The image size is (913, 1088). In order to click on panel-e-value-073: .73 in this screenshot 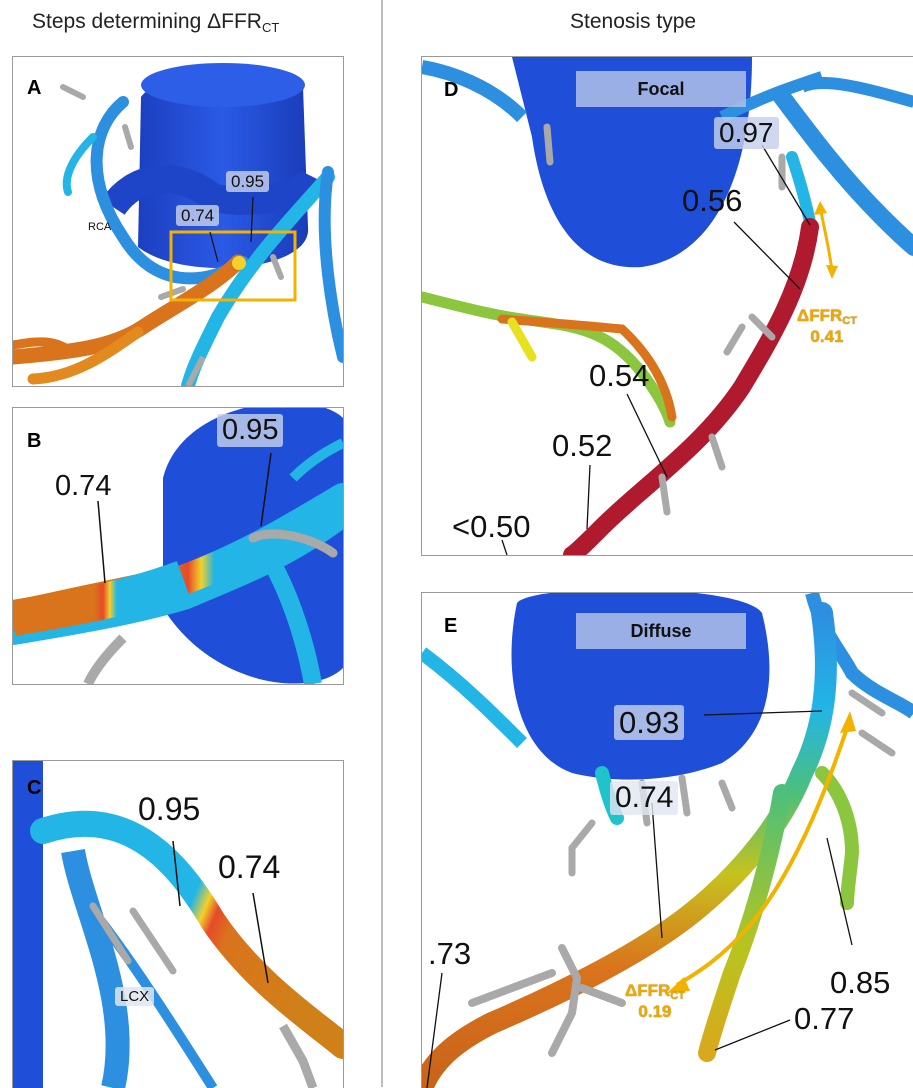, I will do `click(450, 953)`.